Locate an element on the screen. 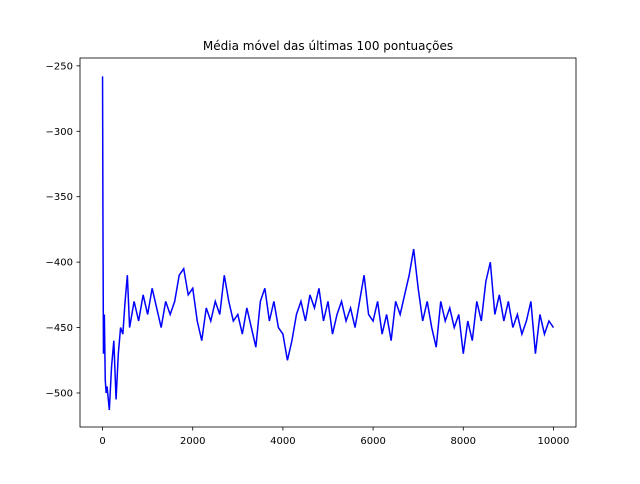 Image resolution: width=640 pixels, height=484 pixels. x-tick-label: 6000 is located at coordinates (372, 441).